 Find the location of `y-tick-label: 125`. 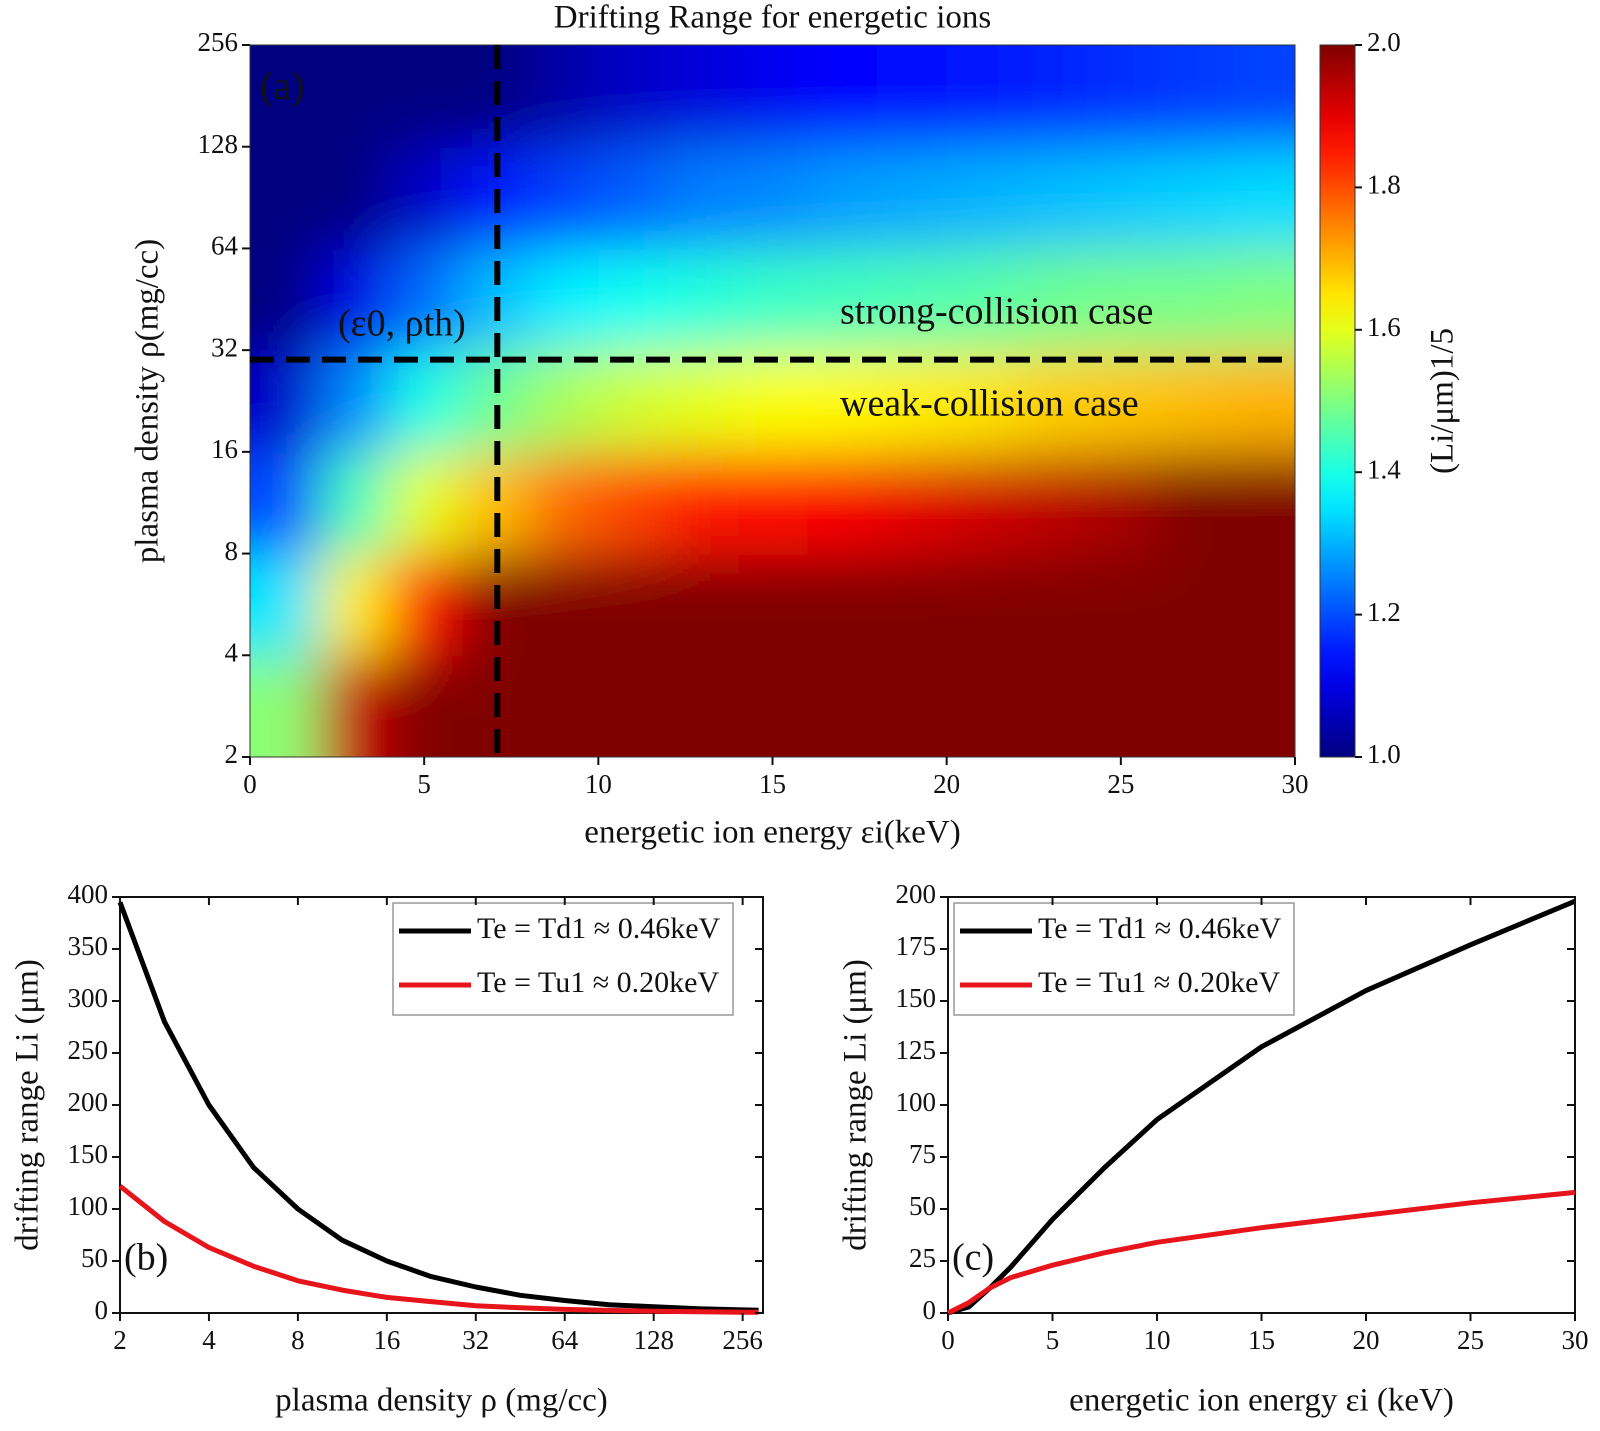

y-tick-label: 125 is located at coordinates (916, 1050).